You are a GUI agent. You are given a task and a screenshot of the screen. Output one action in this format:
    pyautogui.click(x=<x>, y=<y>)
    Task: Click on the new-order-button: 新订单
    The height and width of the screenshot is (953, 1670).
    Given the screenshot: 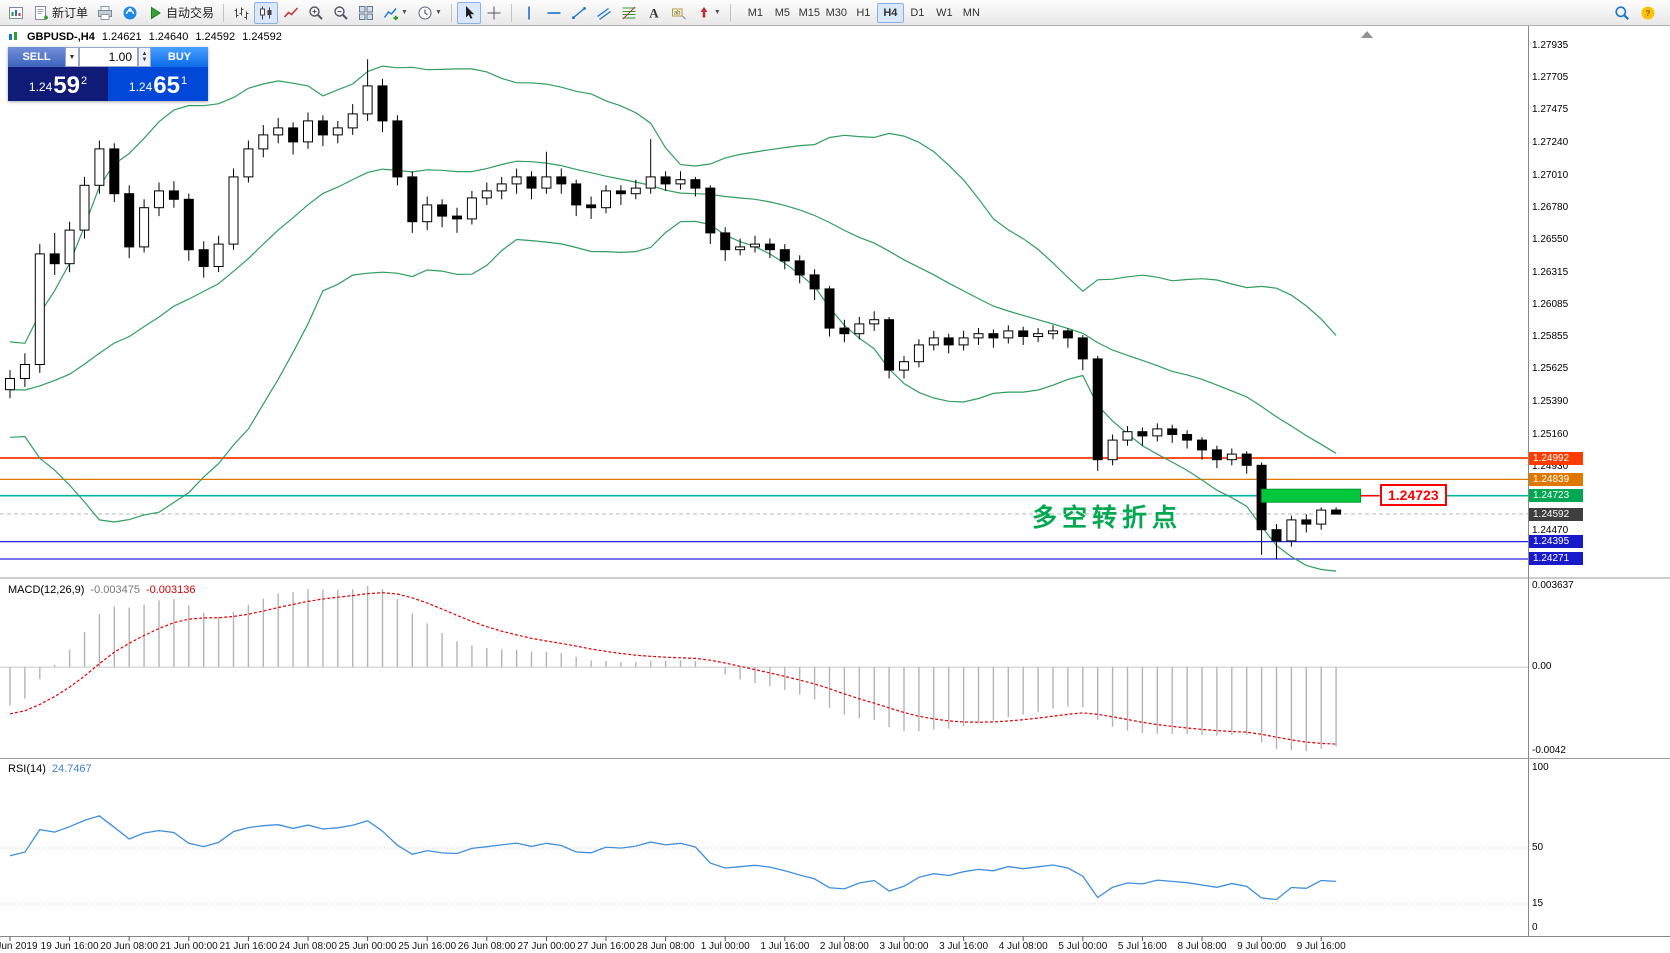 What is the action you would take?
    pyautogui.click(x=60, y=13)
    